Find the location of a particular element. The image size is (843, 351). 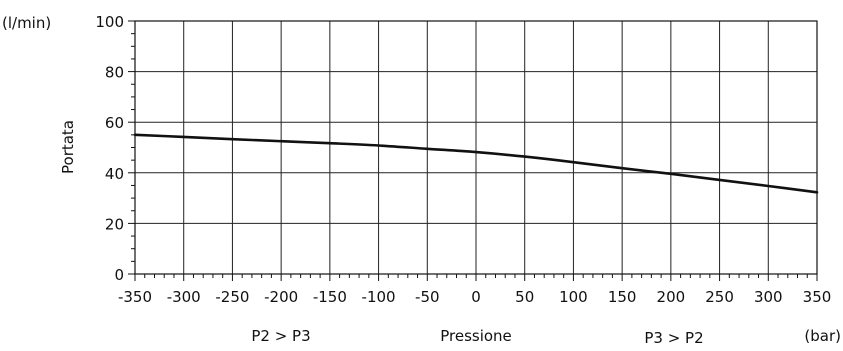

x-tick-label: 200 is located at coordinates (671, 297).